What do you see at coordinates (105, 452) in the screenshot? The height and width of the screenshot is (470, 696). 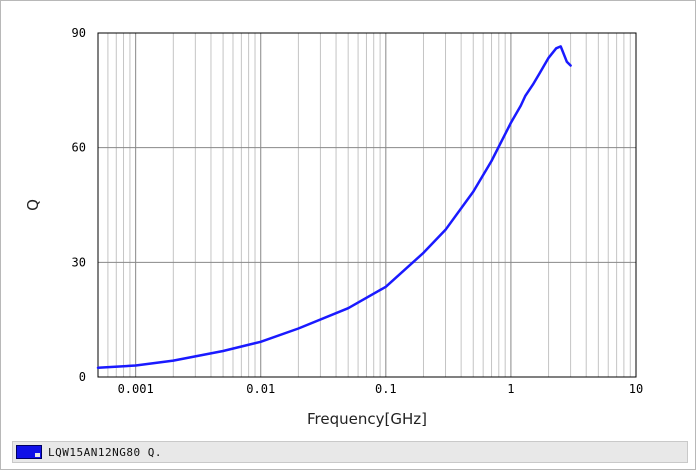 I see `legend-label: LQW15AN12NG80 Q.` at bounding box center [105, 452].